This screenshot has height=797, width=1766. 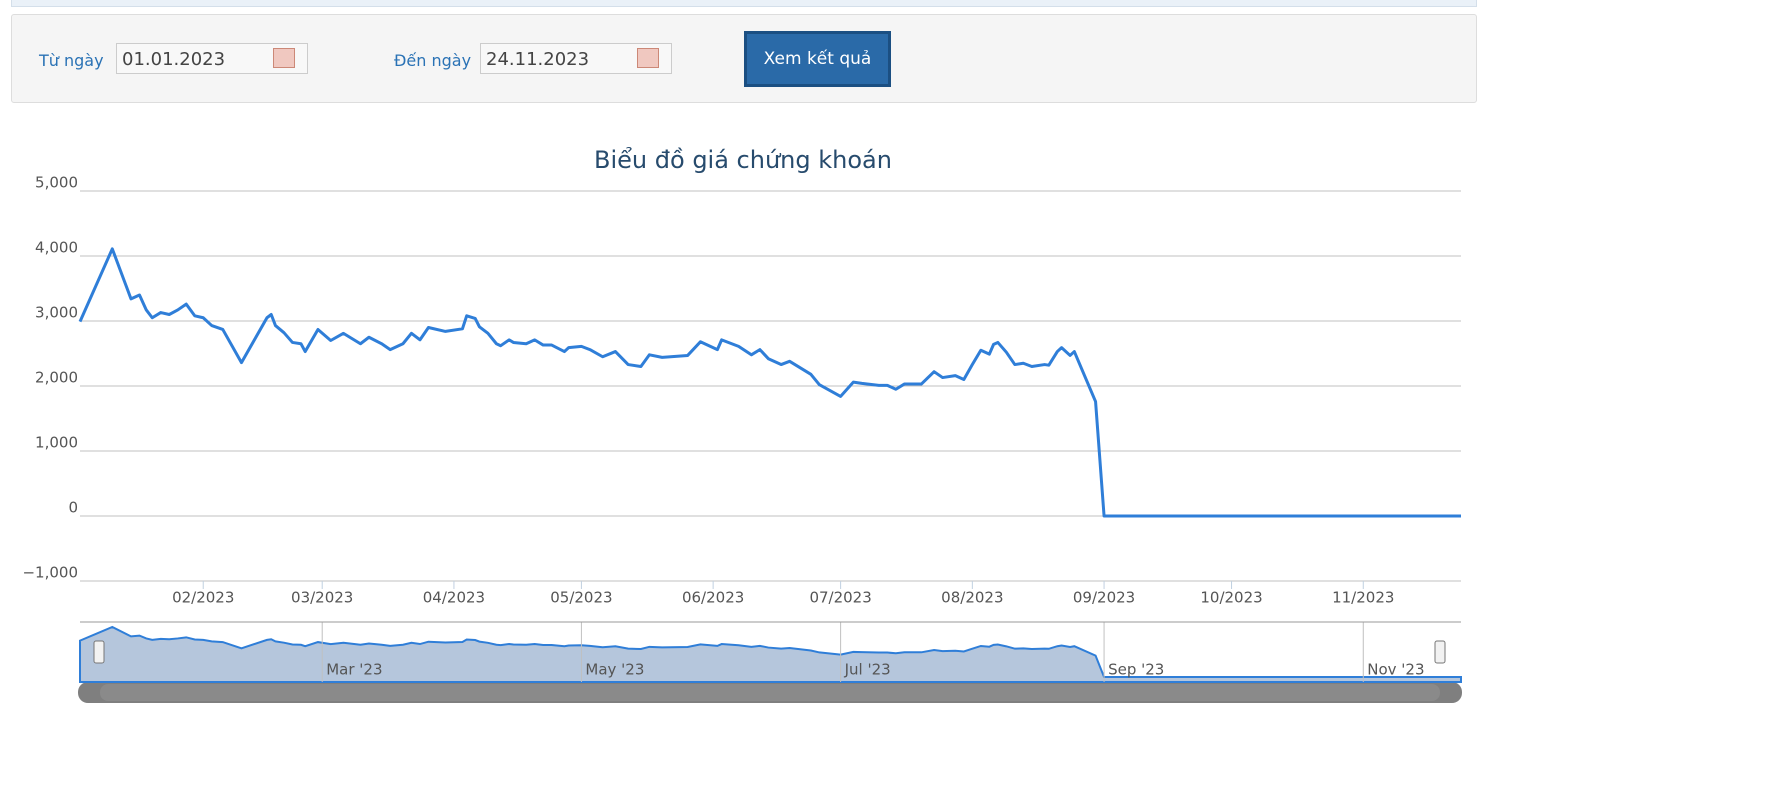 I want to click on from-input: 01.01.2023, so click(x=212, y=58).